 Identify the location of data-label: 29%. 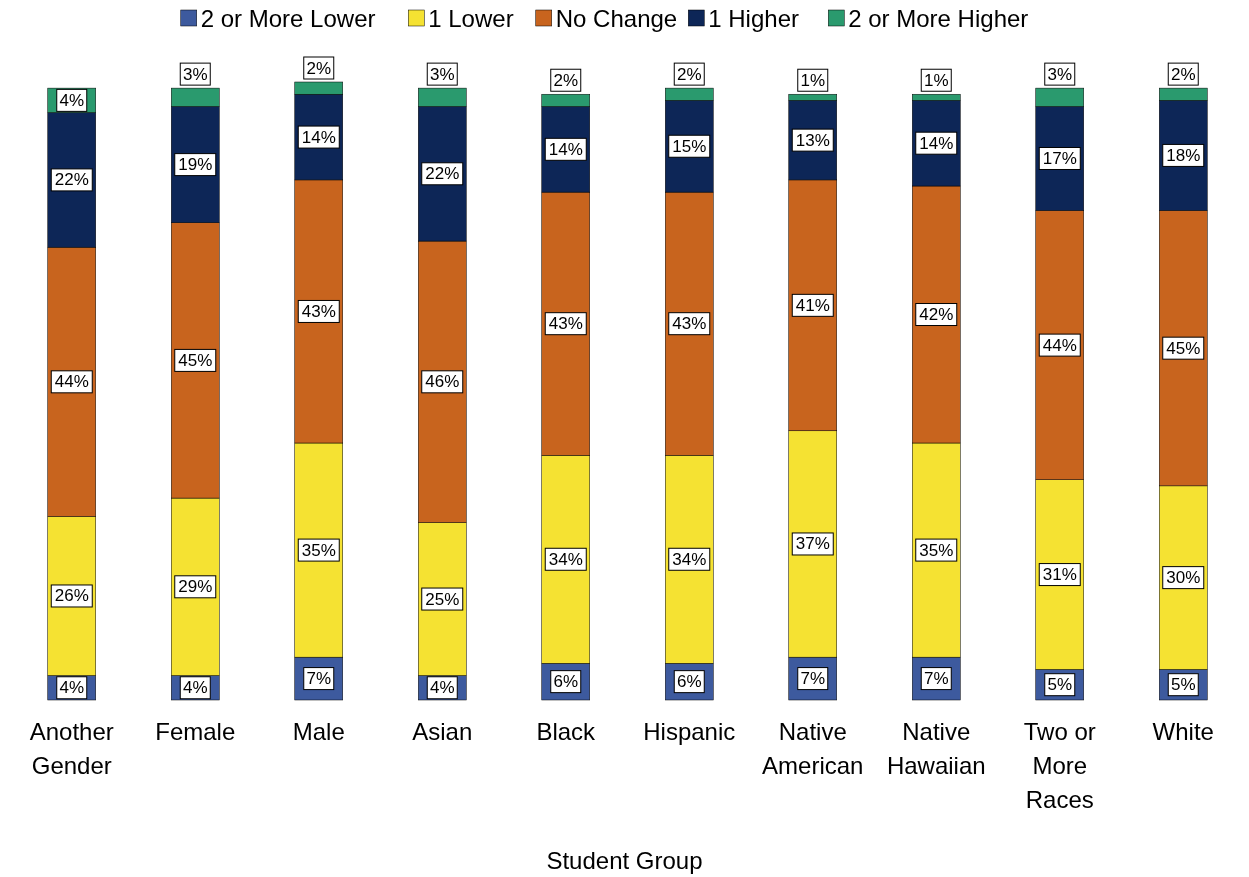
(195, 587).